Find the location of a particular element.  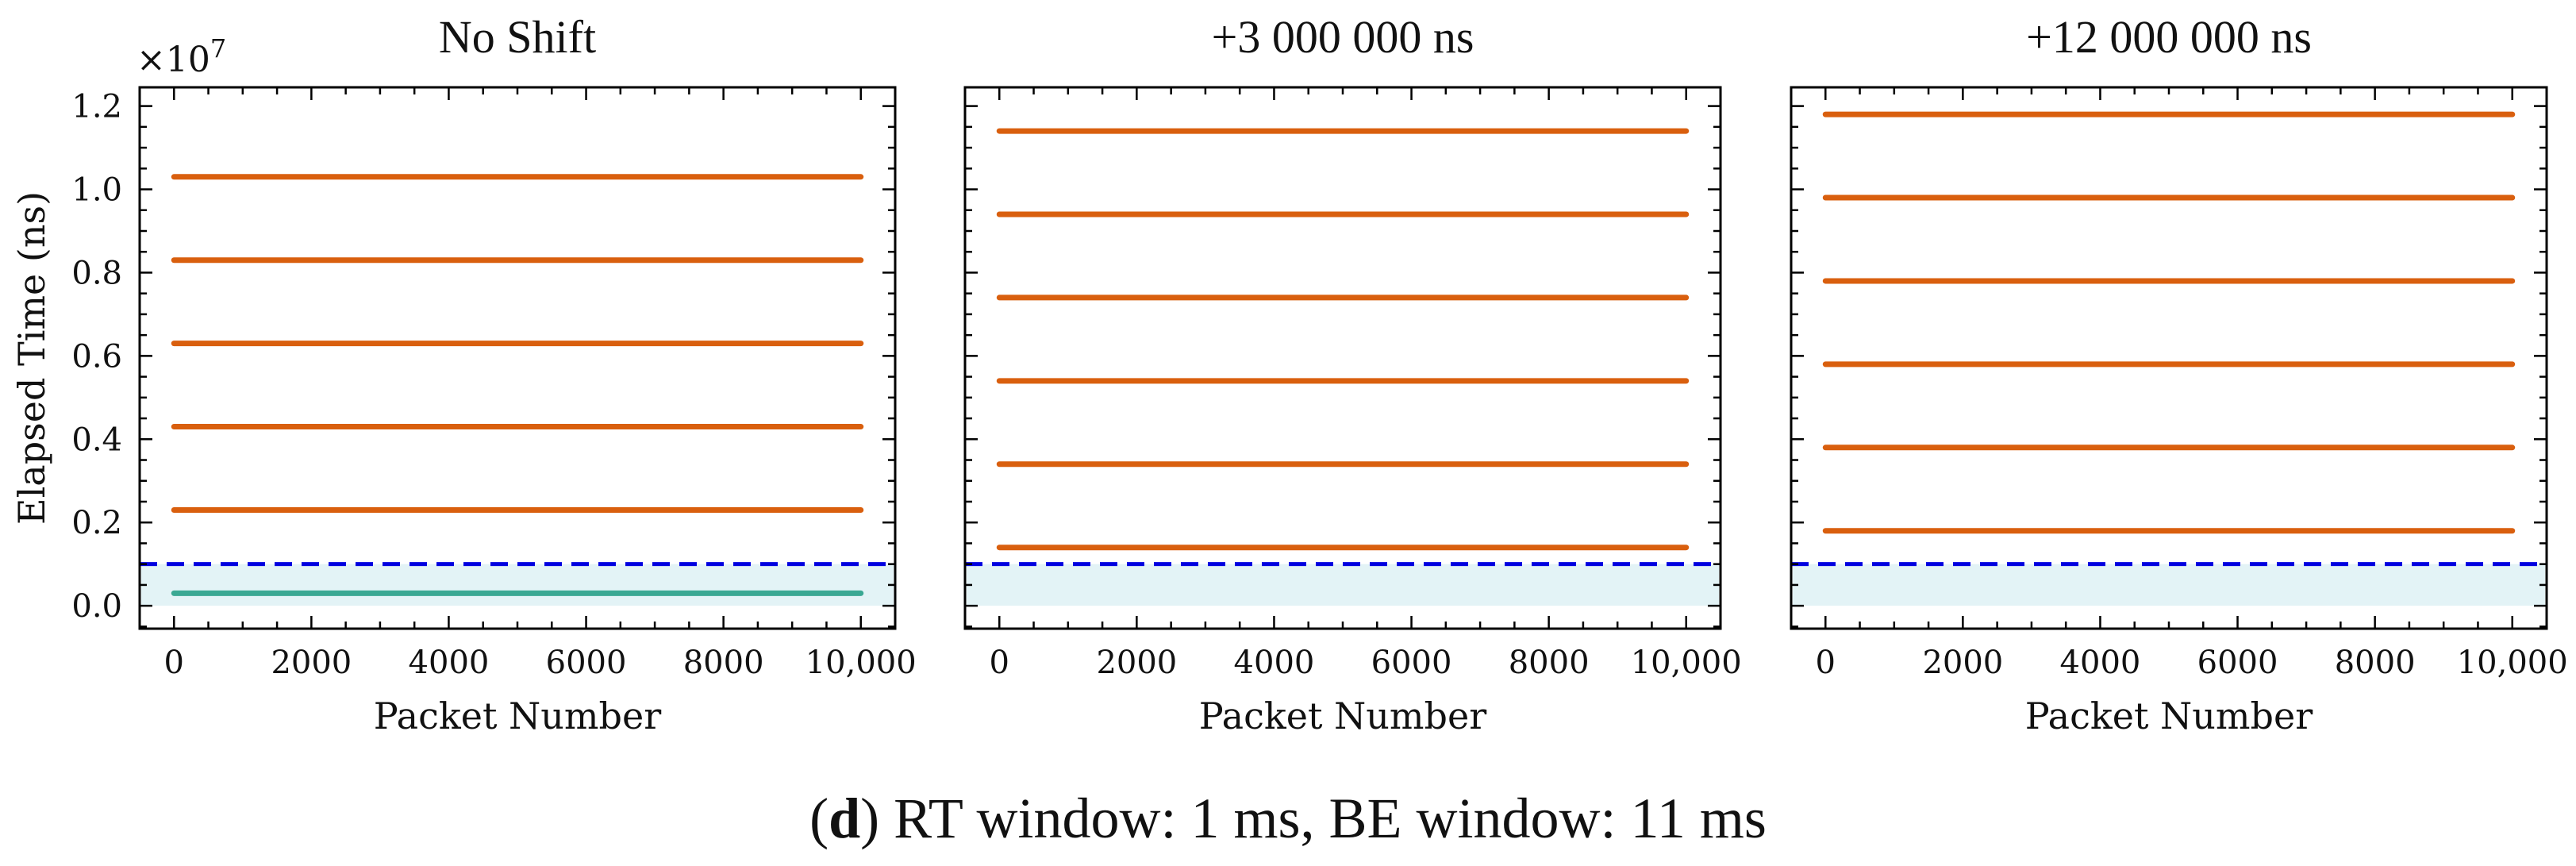

caption-letter: d is located at coordinates (845, 818).